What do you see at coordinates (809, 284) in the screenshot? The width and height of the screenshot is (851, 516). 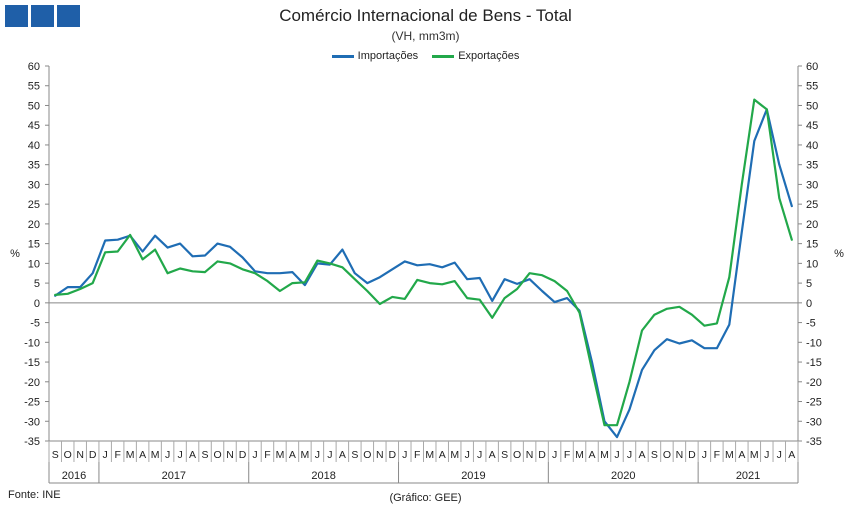 I see `y-tick-label-right: 5` at bounding box center [809, 284].